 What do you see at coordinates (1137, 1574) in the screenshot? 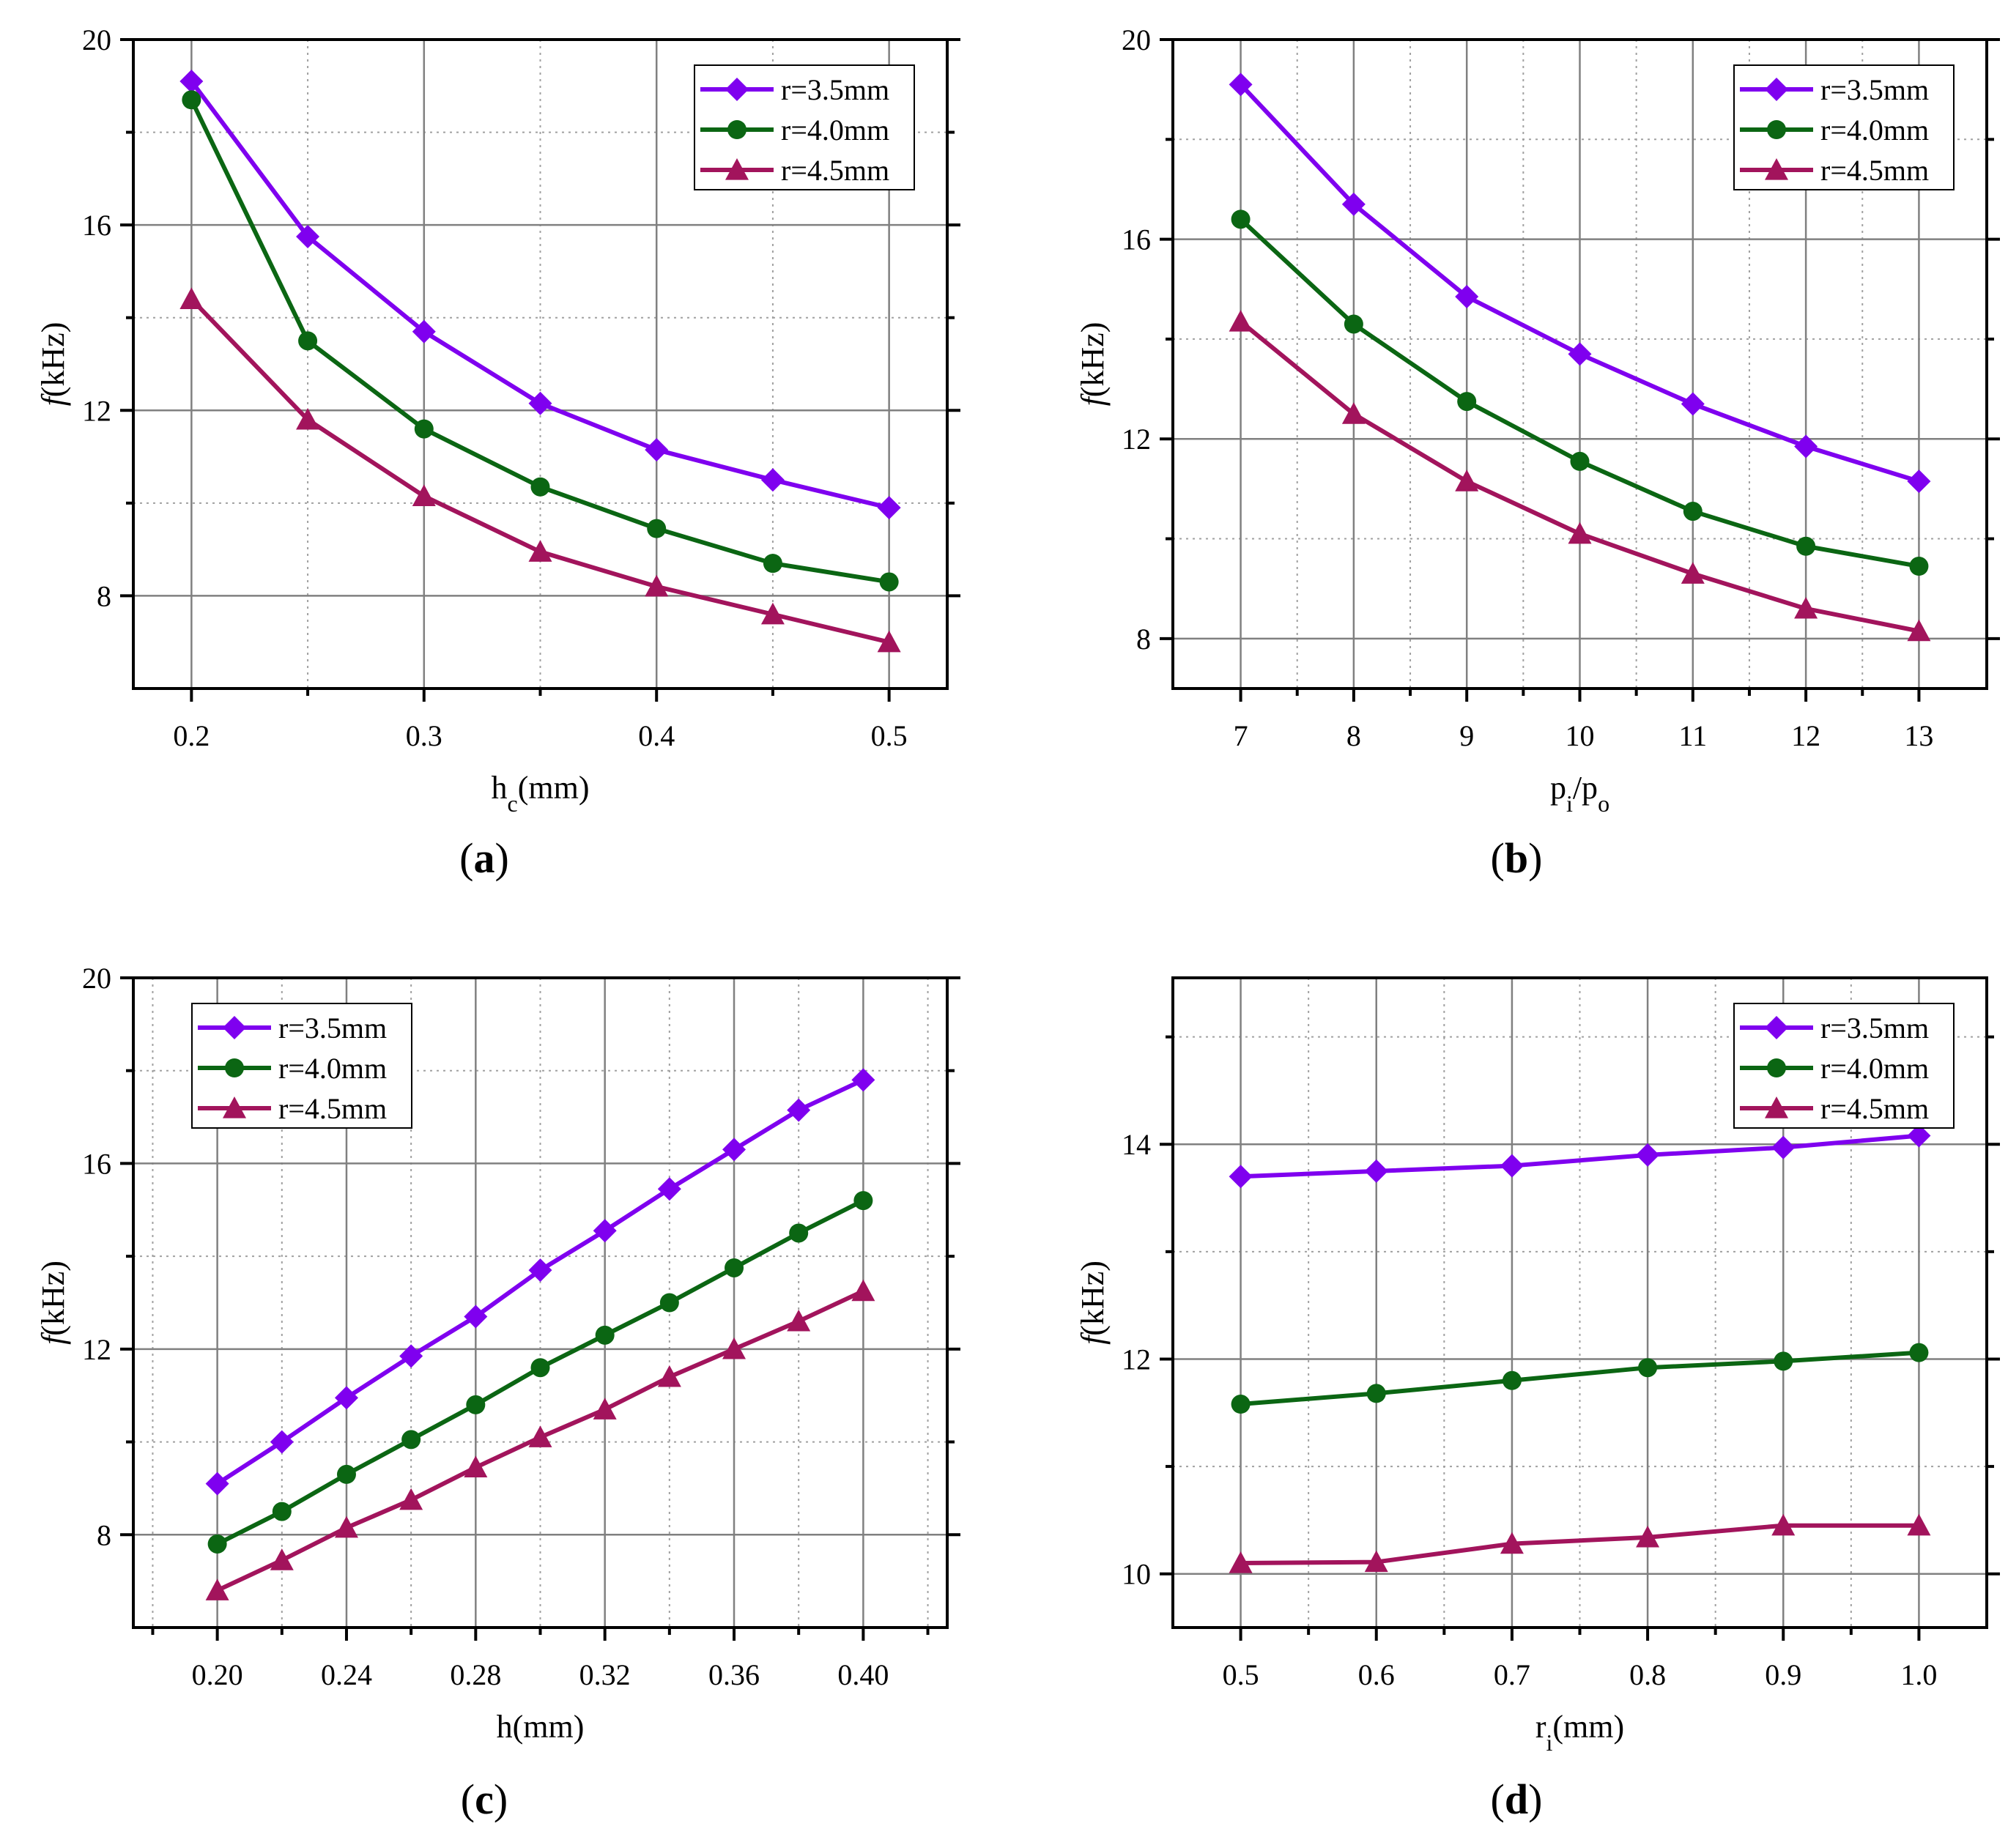
I see `y-tick-label: 10` at bounding box center [1137, 1574].